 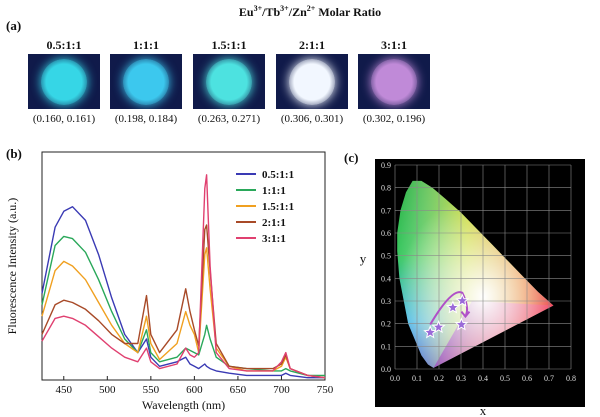 I want to click on x-tick-label: 650, so click(x=238, y=390).